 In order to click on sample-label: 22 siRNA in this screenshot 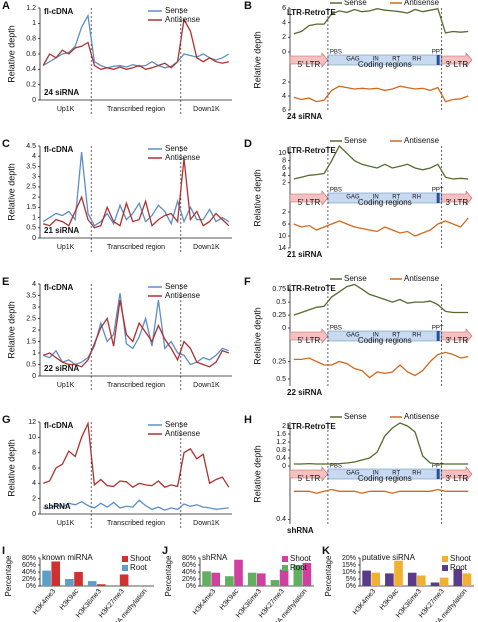, I will do `click(304, 392)`.